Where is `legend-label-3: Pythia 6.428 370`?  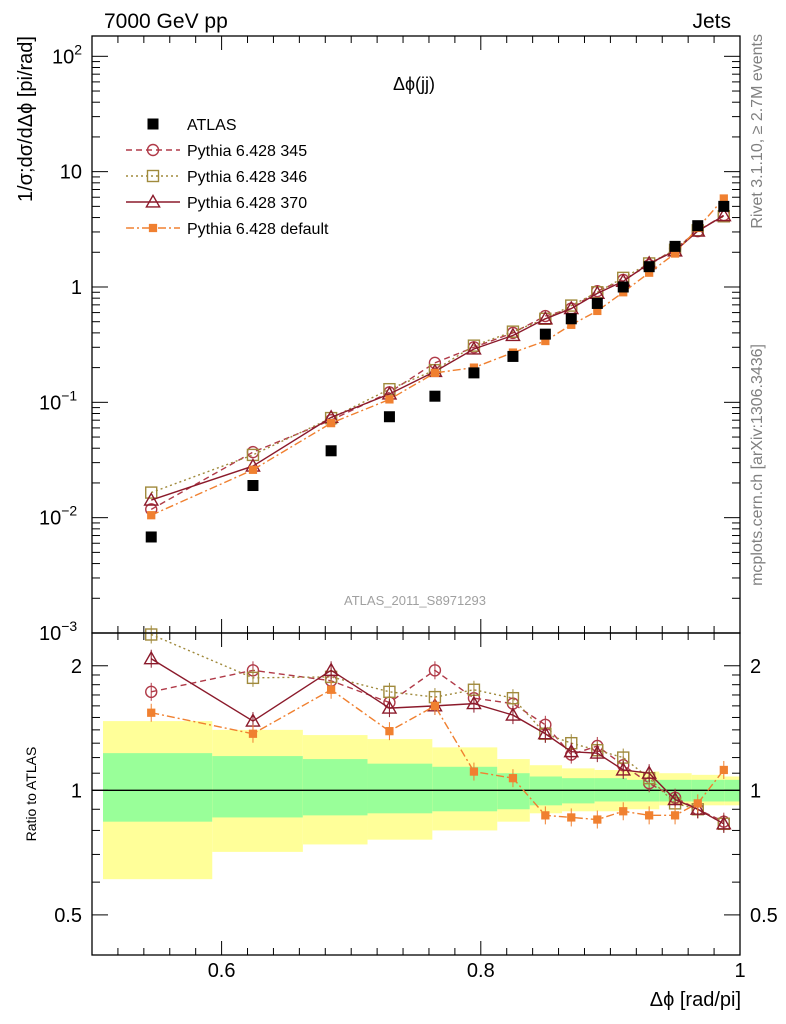 legend-label-3: Pythia 6.428 370 is located at coordinates (247, 203).